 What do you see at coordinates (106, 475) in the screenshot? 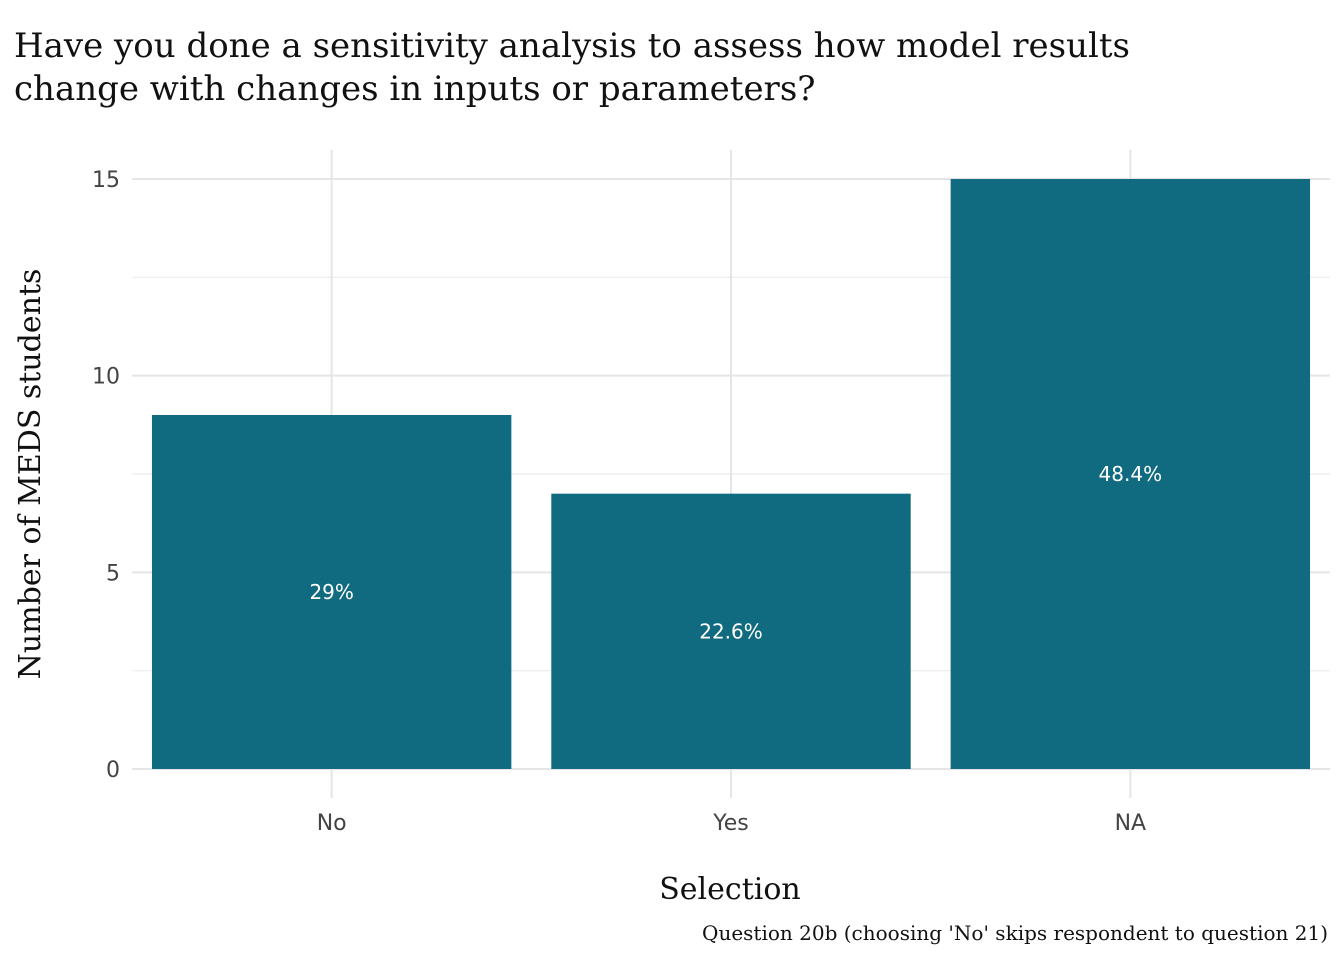
I see `y-axis-ticks: 0 5 10 15` at bounding box center [106, 475].